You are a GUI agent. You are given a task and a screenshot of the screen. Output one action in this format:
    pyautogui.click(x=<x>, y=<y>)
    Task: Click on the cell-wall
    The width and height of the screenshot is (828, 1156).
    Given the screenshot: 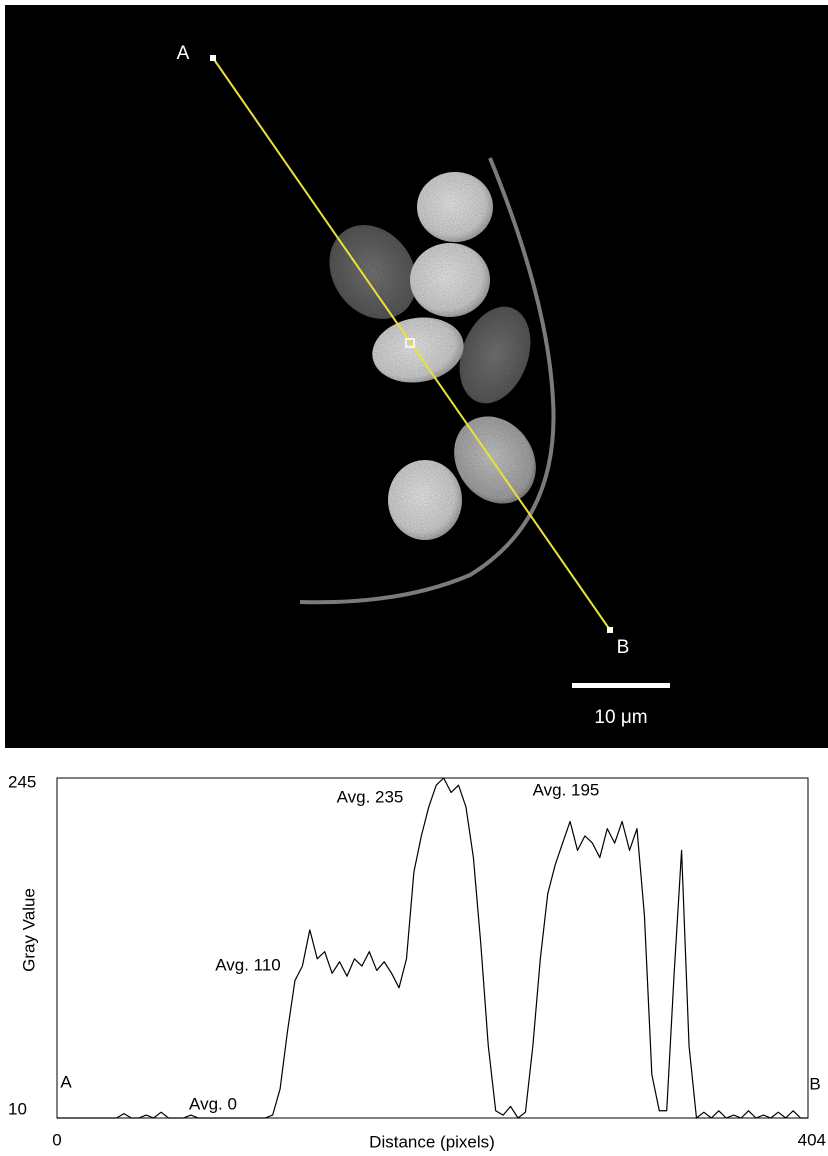 What is the action you would take?
    pyautogui.click(x=427, y=381)
    